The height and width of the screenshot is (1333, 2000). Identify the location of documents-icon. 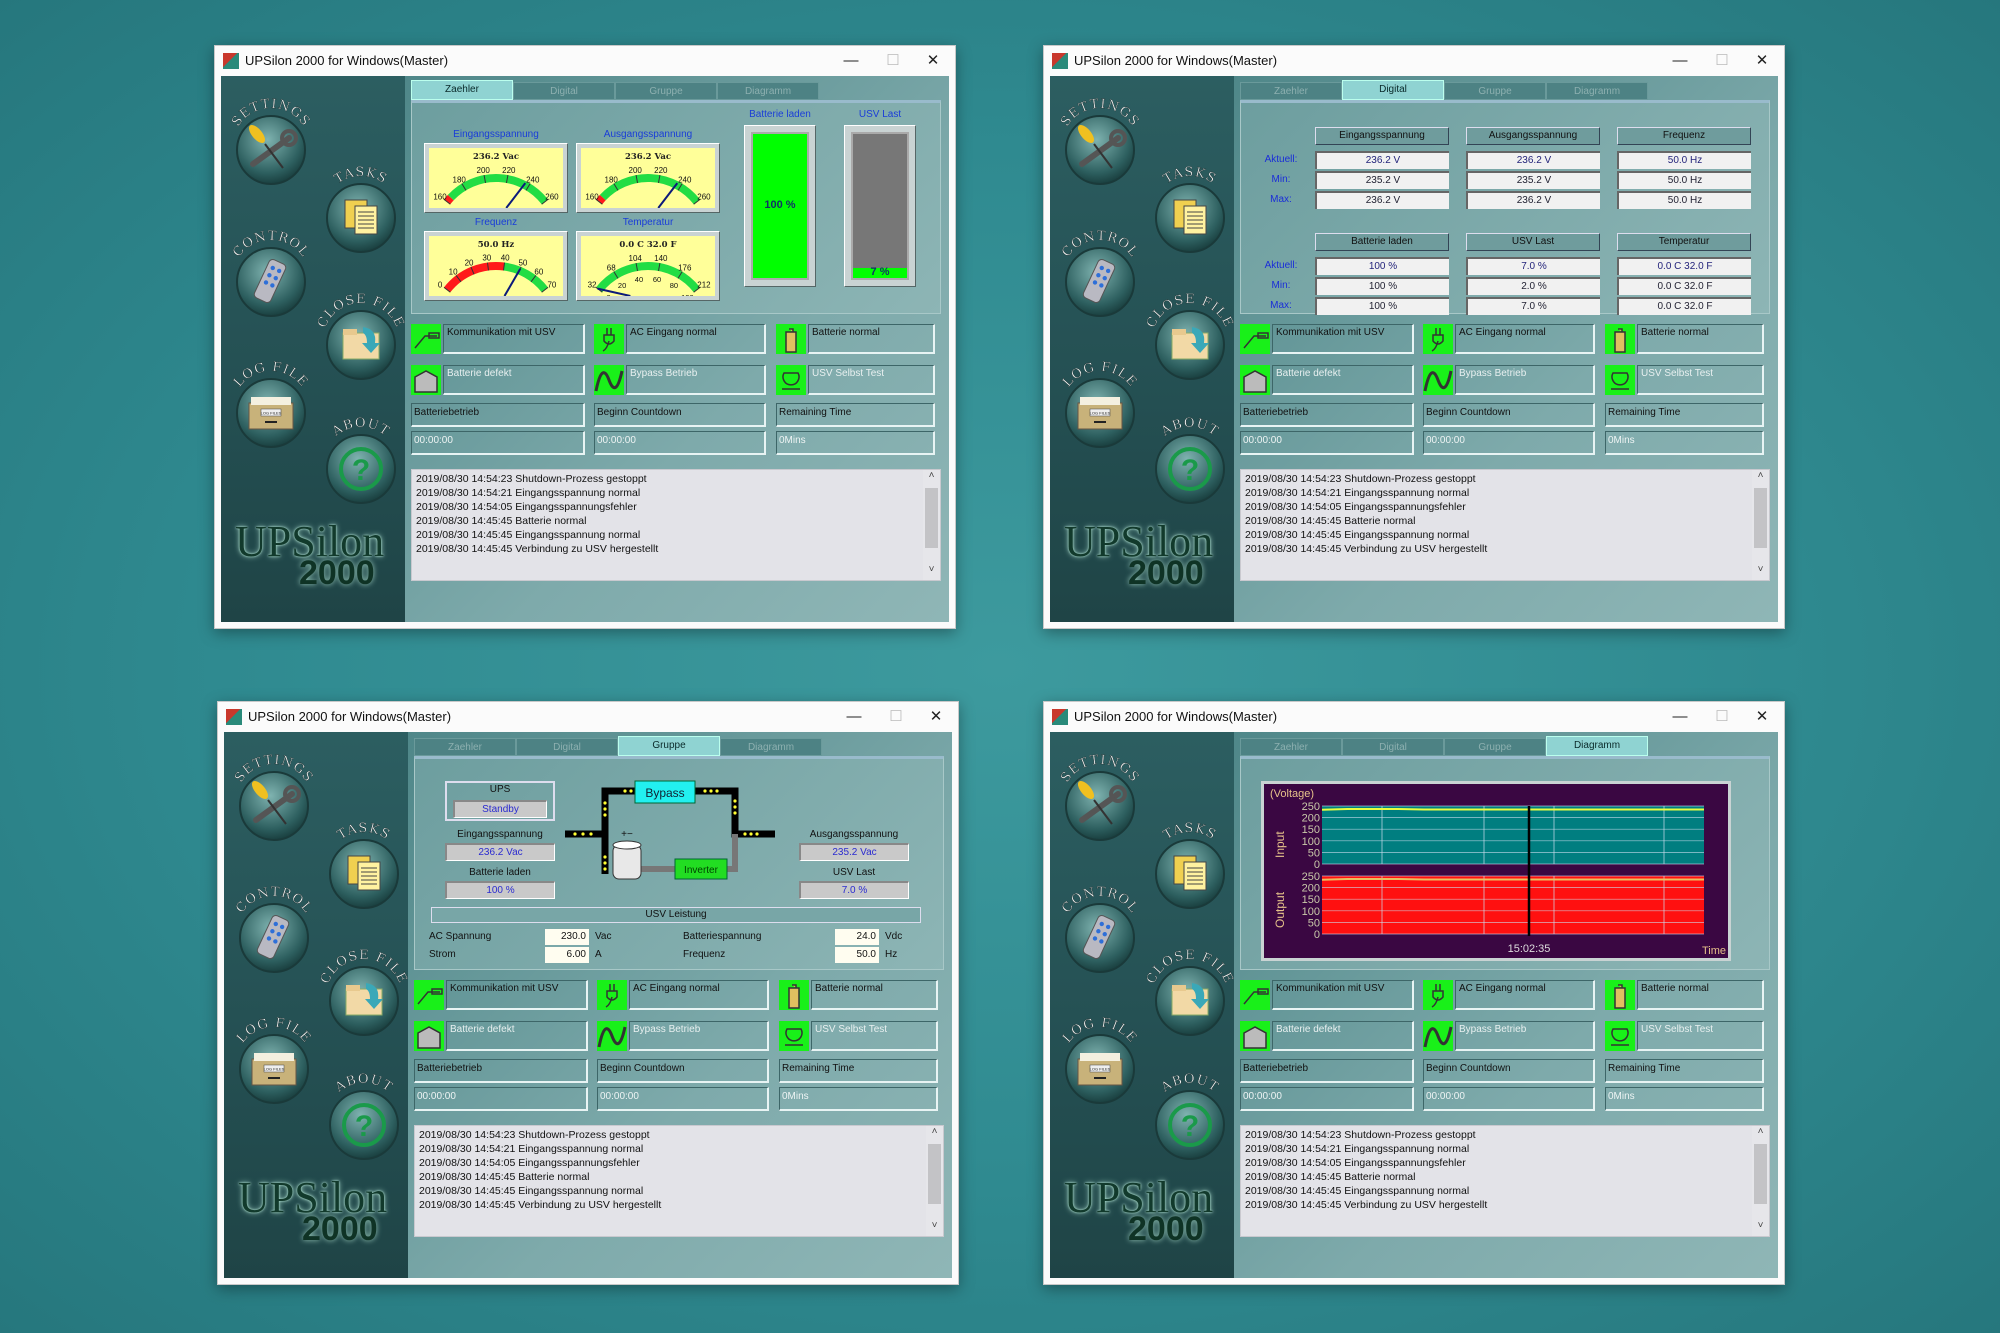
(364, 873).